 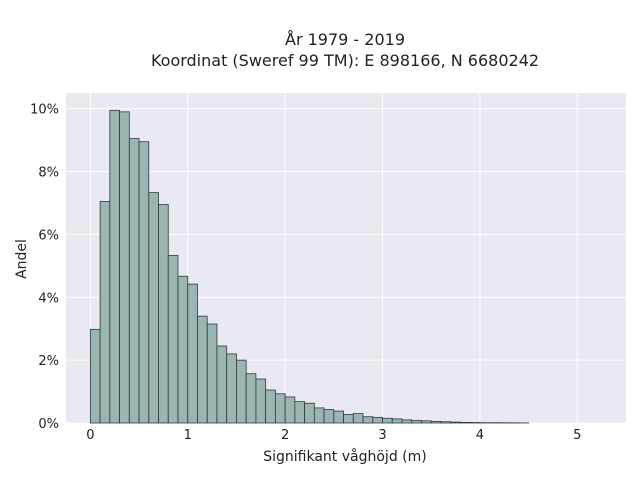 What do you see at coordinates (44, 267) in the screenshot?
I see `y-axis-ticks: 0% 2% 4% 6% 8% 10%` at bounding box center [44, 267].